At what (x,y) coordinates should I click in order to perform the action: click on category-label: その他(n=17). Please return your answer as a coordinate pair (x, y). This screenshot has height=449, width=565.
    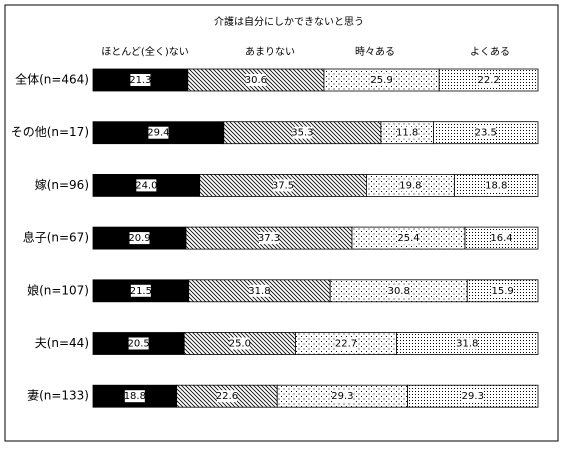
    Looking at the image, I should click on (50, 132).